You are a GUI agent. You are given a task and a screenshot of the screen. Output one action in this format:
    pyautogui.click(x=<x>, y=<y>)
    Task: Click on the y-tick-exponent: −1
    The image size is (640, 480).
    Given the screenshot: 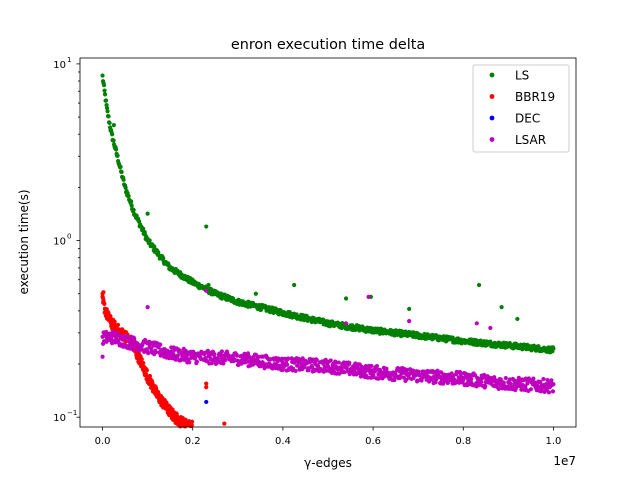 What is the action you would take?
    pyautogui.click(x=72, y=413)
    